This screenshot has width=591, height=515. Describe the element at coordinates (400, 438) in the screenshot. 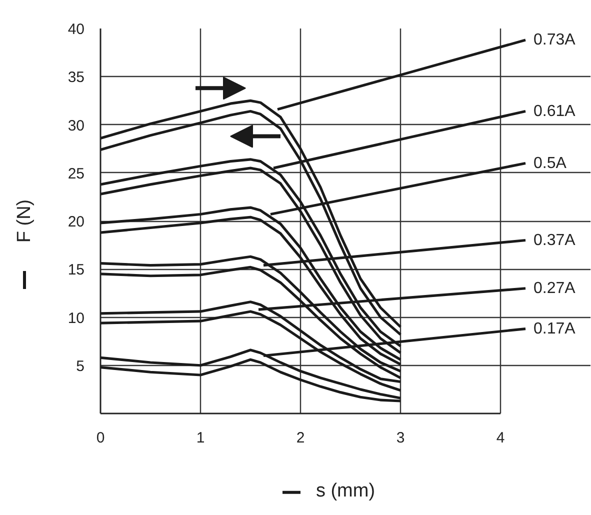

I see `x-tick-label: 3` at that location.